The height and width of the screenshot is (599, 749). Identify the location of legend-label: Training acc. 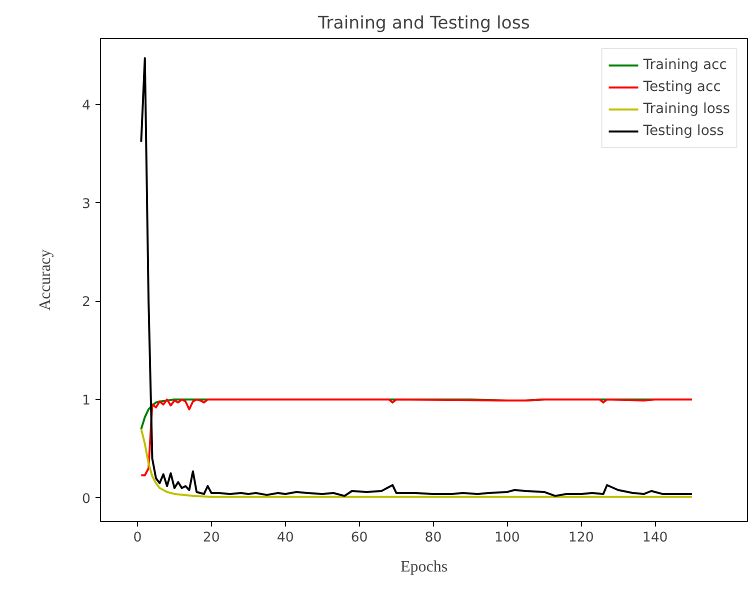
(685, 65).